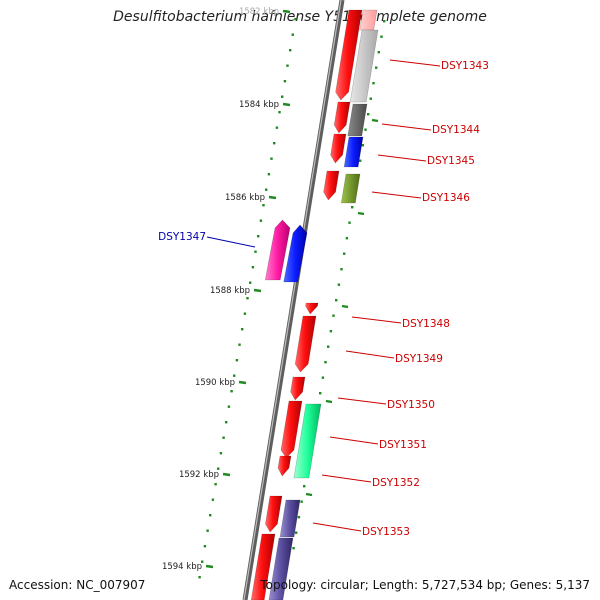 The width and height of the screenshot is (600, 600). I want to click on accession-label: Accession: NC_007907, so click(77, 585).